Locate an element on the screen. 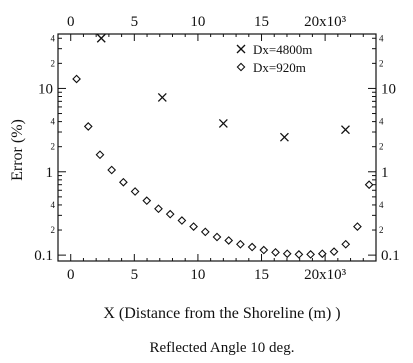 Image resolution: width=413 pixels, height=363 pixels. y-tick-label-right: 0.1 is located at coordinates (390, 256).